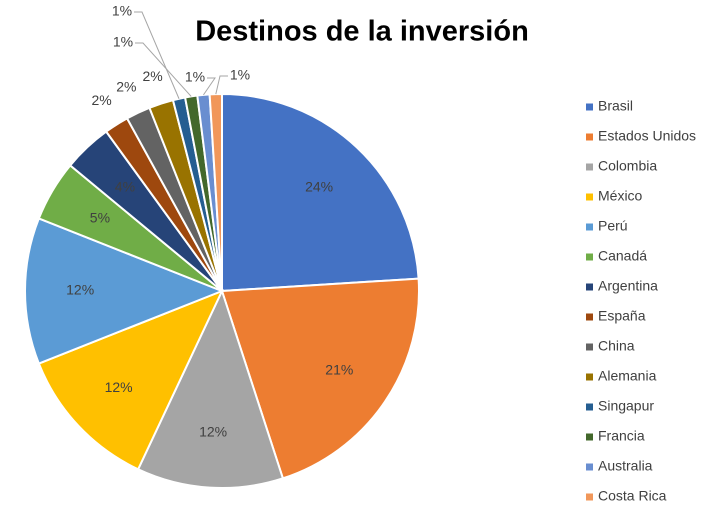  What do you see at coordinates (627, 376) in the screenshot?
I see `legend-label: Alemania` at bounding box center [627, 376].